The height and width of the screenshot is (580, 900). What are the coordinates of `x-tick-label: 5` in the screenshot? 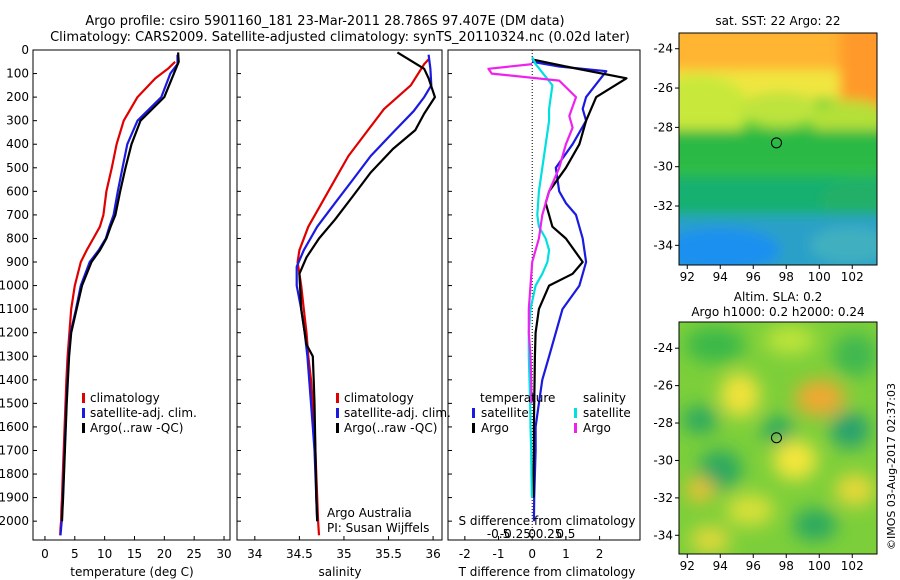 It's located at (75, 554).